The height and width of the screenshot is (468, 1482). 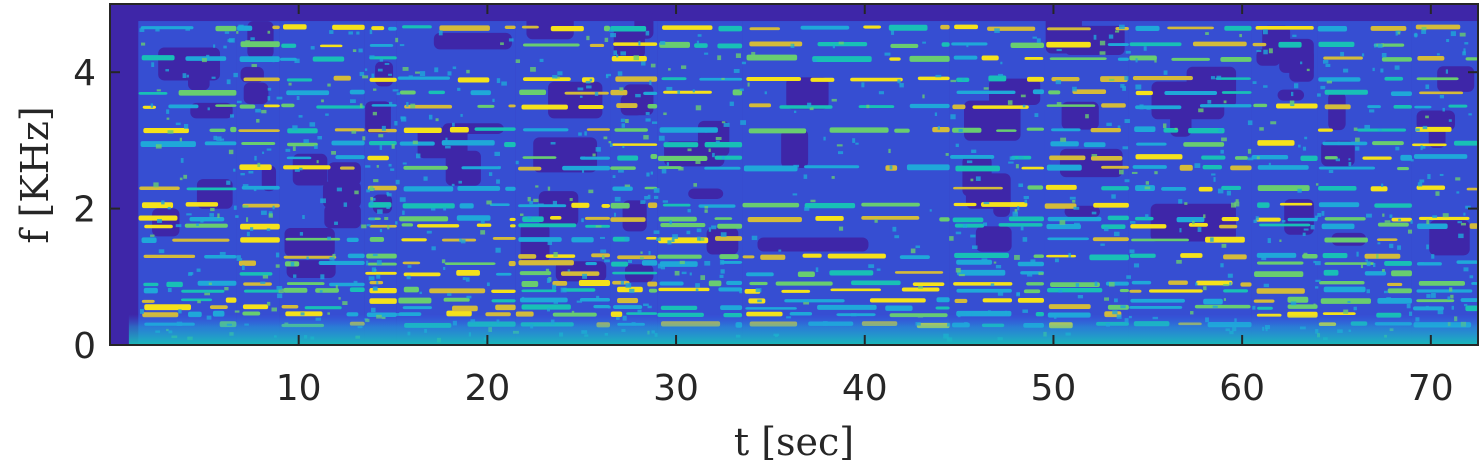 What do you see at coordinates (1242, 388) in the screenshot?
I see `x-tick-label: 60` at bounding box center [1242, 388].